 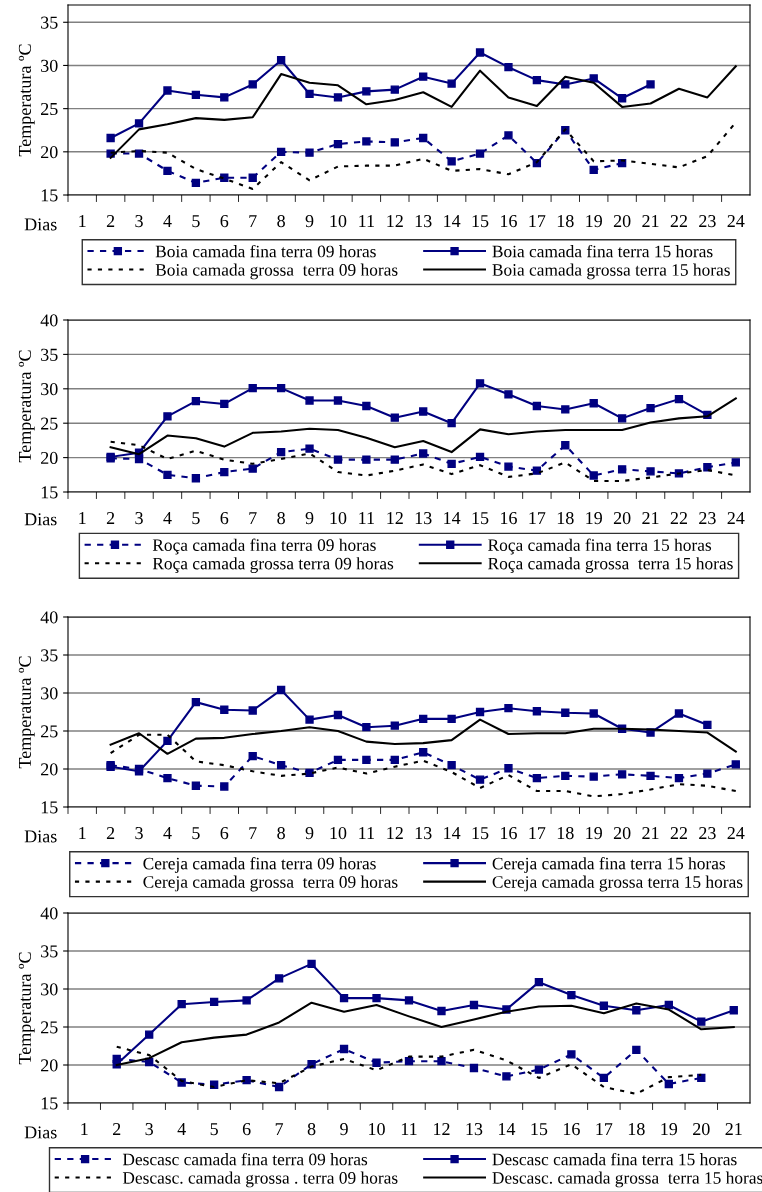 What do you see at coordinates (273, 565) in the screenshot?
I see `legend-label: Roça camada grossa terra 09 horas` at bounding box center [273, 565].